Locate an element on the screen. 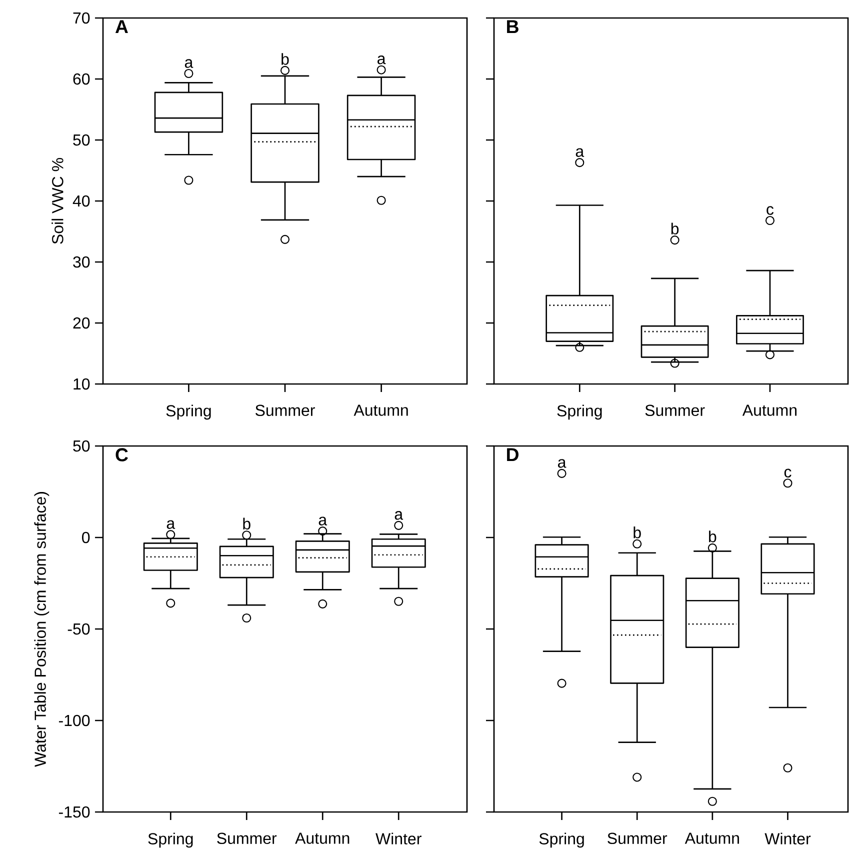 This screenshot has height=852, width=851. y-tick-label: 0 is located at coordinates (86, 538).